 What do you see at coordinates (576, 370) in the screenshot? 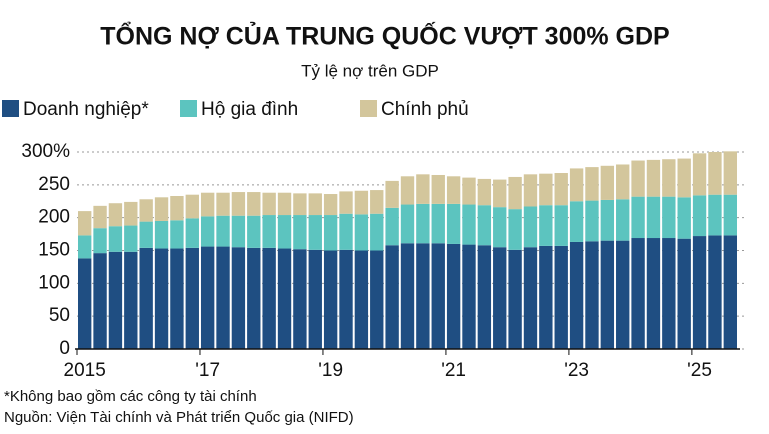
I see `x-tick-label: '23` at bounding box center [576, 370].